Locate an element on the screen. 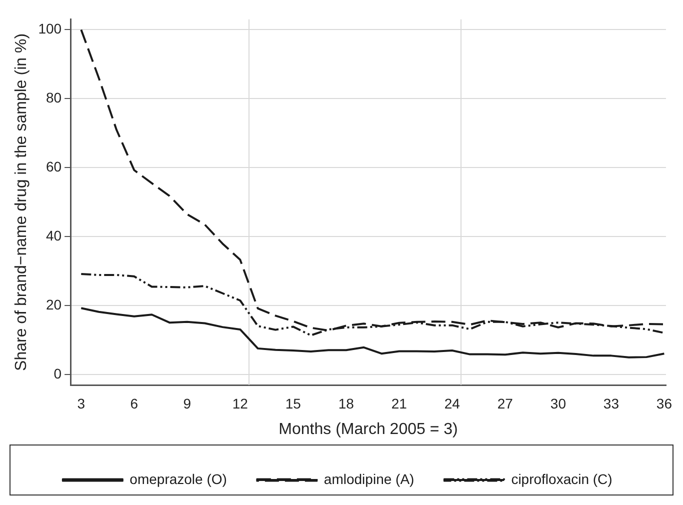  y-tick-label: 80 is located at coordinates (54, 98).